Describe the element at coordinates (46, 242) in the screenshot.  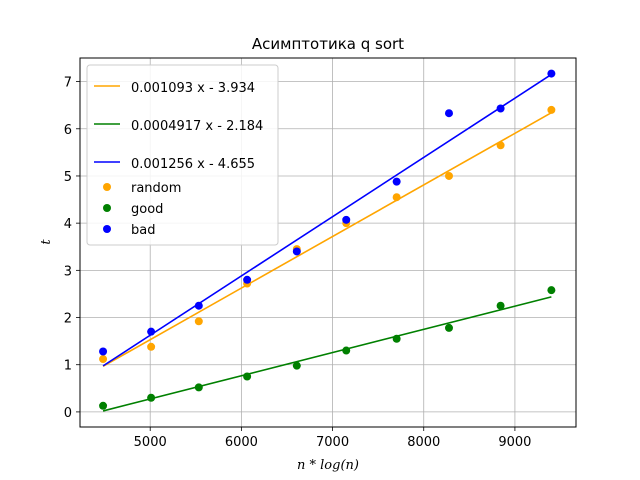
I see `y-axis-label: t` at that location.